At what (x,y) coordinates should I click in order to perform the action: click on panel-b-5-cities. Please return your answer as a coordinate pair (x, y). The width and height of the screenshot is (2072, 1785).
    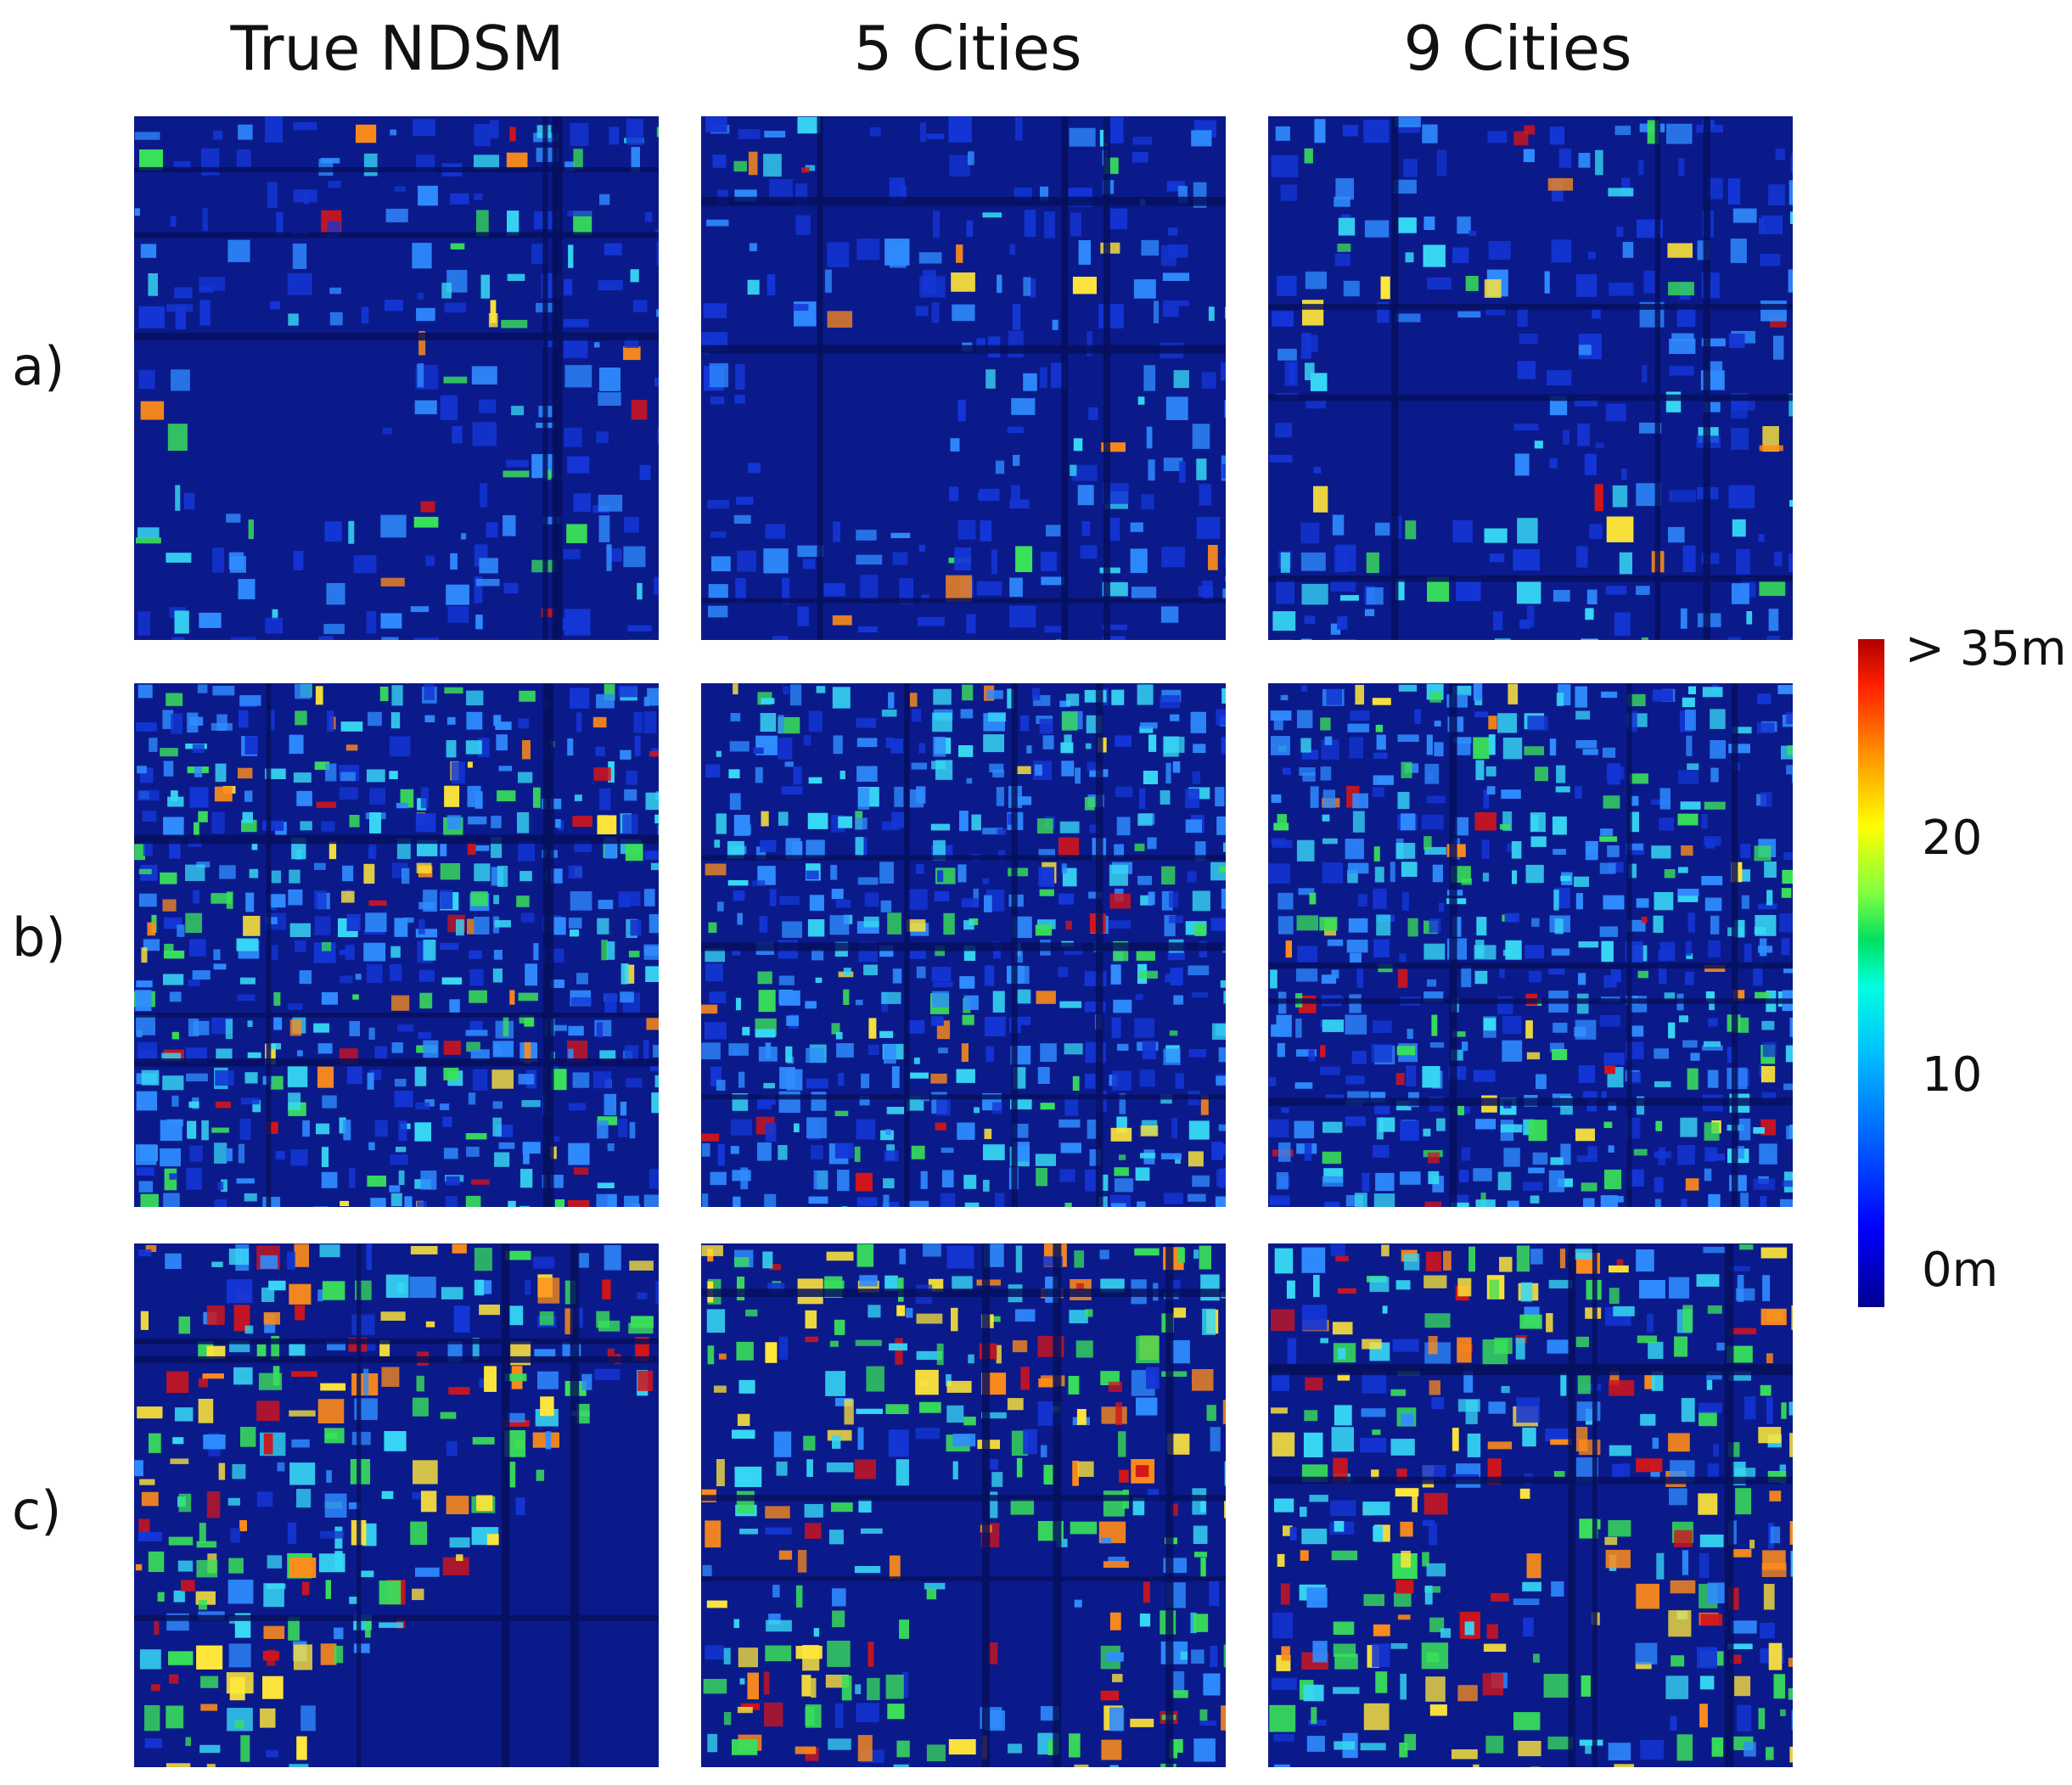
    Looking at the image, I should click on (963, 945).